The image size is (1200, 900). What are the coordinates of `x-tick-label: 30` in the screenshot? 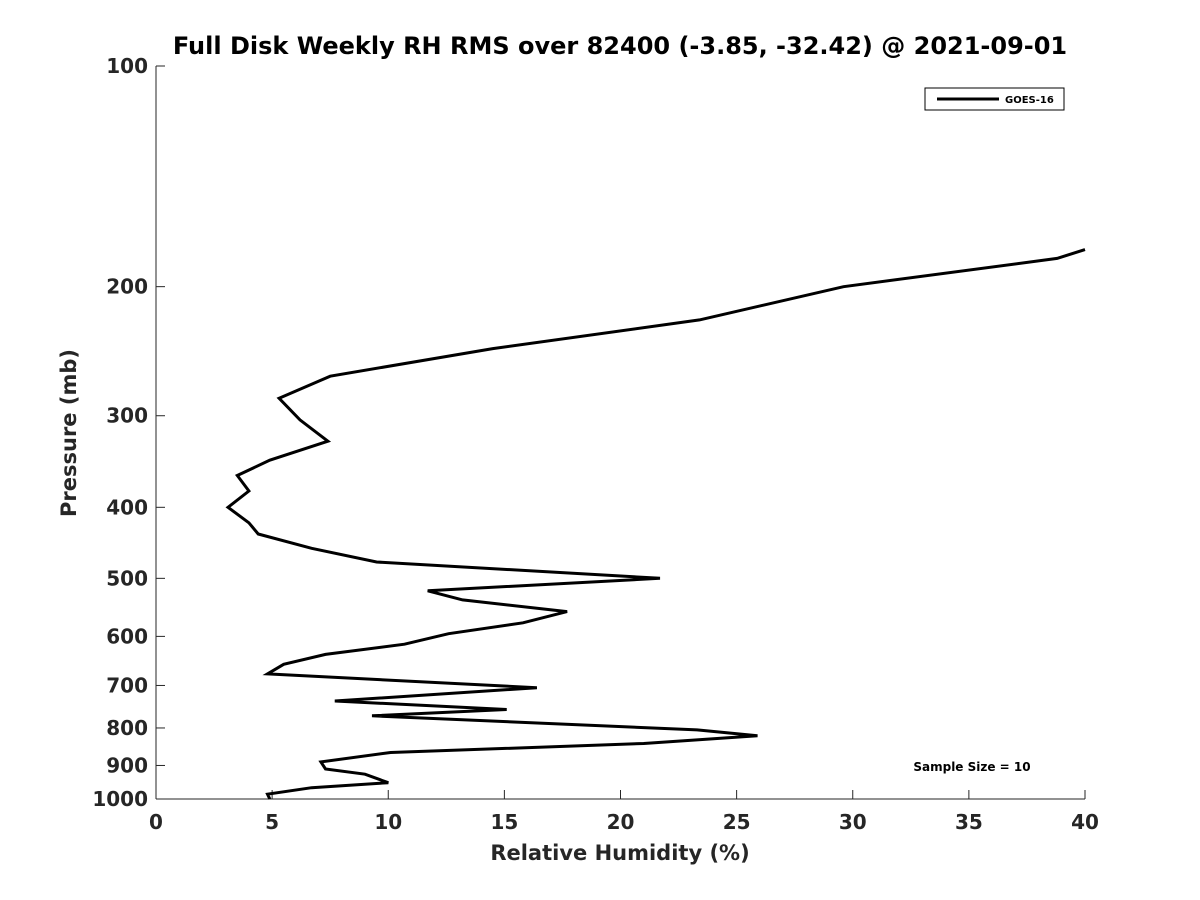 It's located at (853, 822).